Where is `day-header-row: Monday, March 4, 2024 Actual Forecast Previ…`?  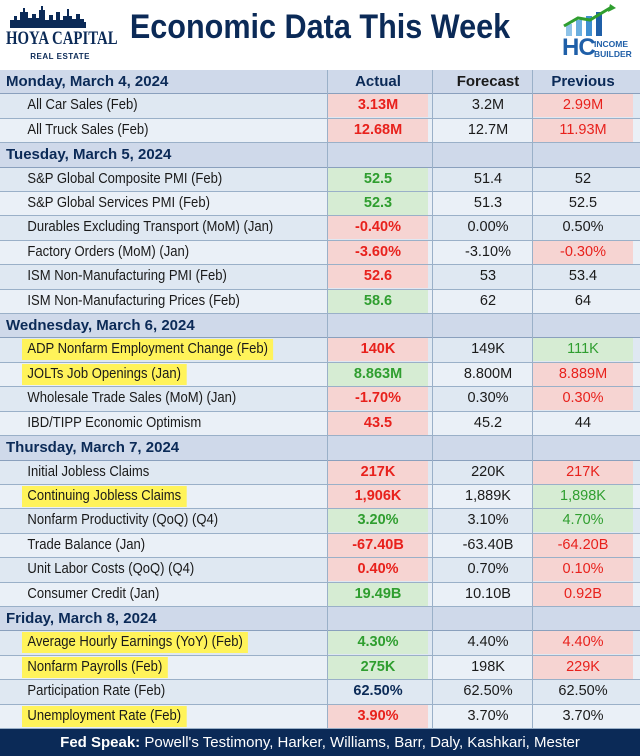
day-header-row: Monday, March 4, 2024 Actual Forecast Previ… is located at coordinates (320, 82).